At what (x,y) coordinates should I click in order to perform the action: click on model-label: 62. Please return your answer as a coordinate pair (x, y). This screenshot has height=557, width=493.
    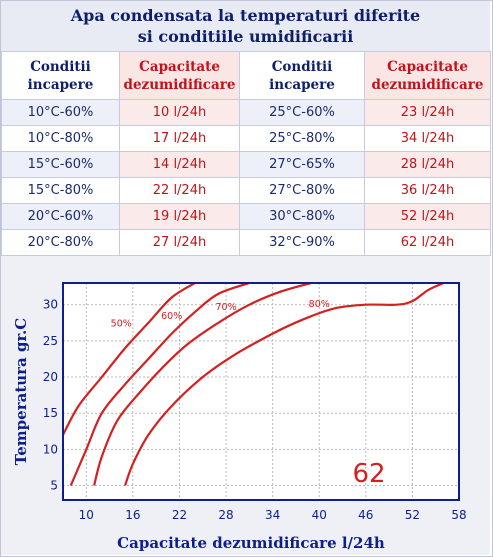
    Looking at the image, I should click on (368, 474).